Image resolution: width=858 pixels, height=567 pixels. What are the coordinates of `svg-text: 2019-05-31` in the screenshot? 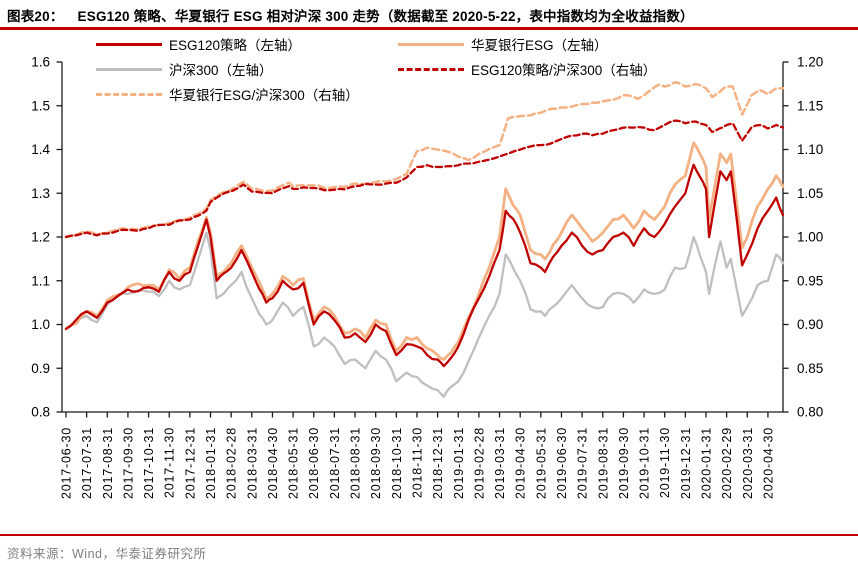 It's located at (541, 463).